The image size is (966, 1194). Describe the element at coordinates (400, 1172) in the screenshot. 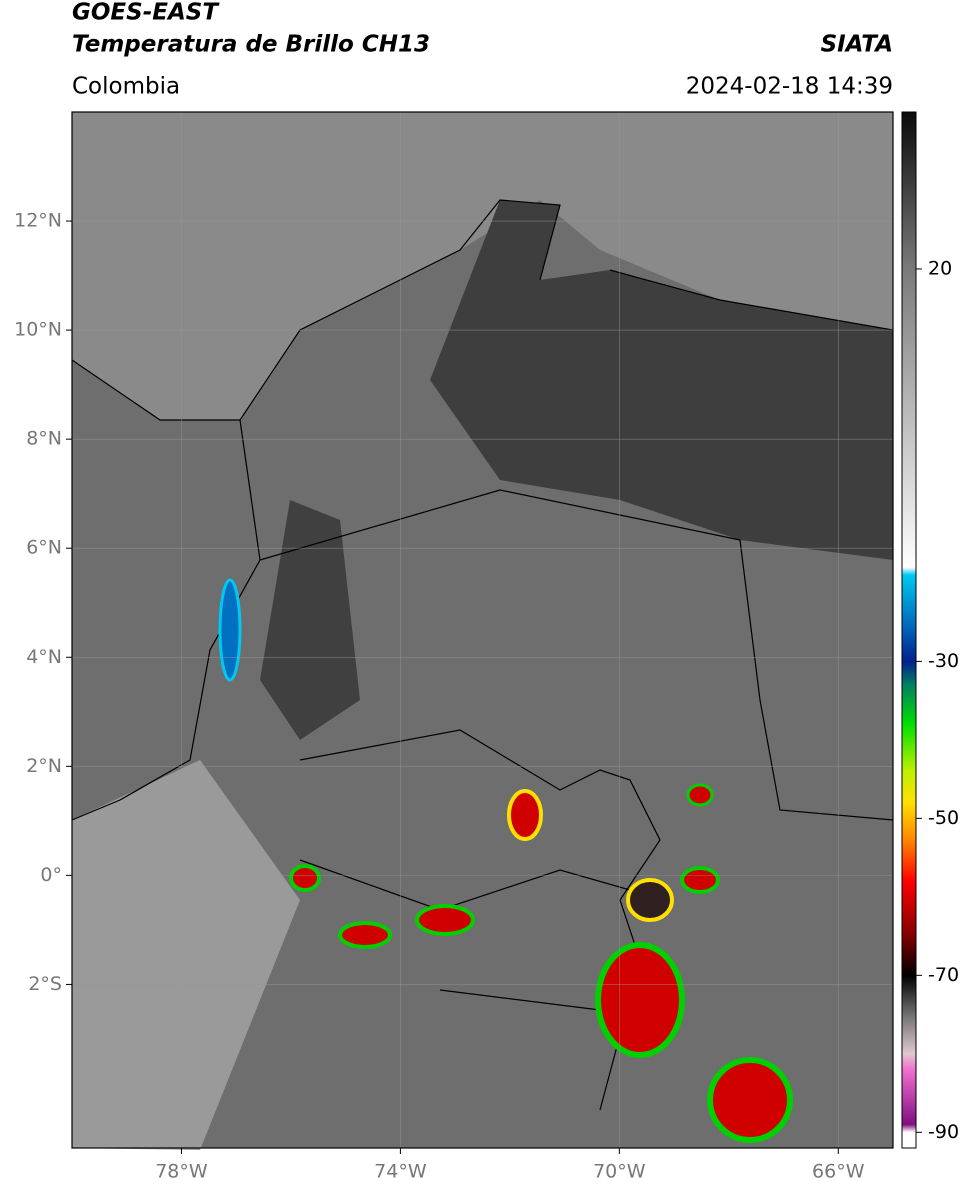

I see `x-tick-label: 74°W` at that location.